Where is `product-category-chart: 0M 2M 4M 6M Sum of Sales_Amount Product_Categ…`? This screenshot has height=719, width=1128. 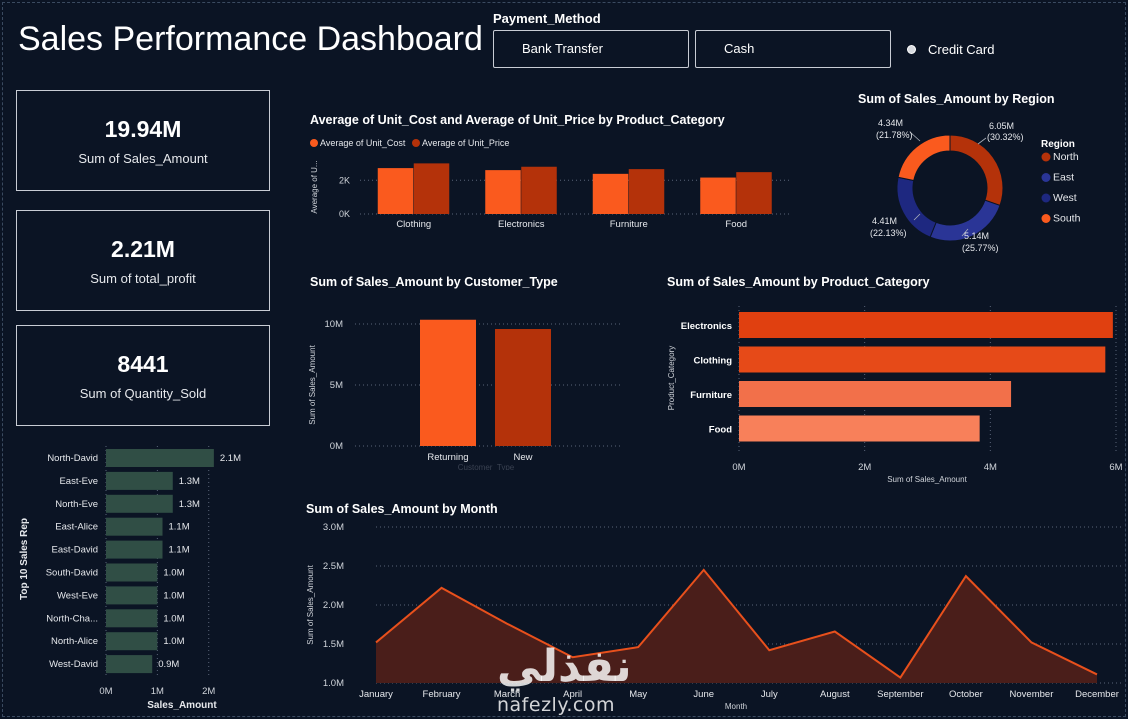
product-category-chart: 0M 2M 4M 6M Sum of Sales_Amount Product_Categ… is located at coordinates (891, 395).